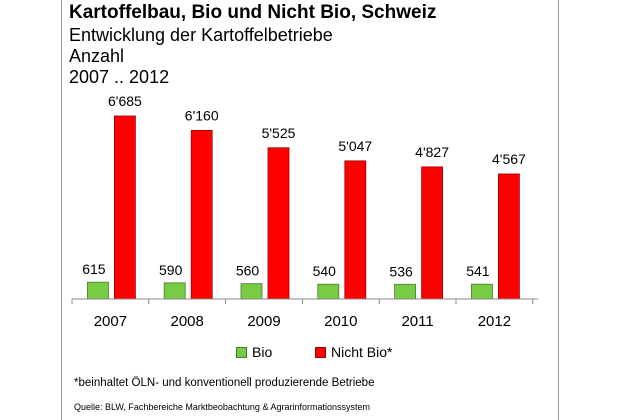 This screenshot has width=620, height=420. I want to click on data-label-bio-2011: 536, so click(401, 271).